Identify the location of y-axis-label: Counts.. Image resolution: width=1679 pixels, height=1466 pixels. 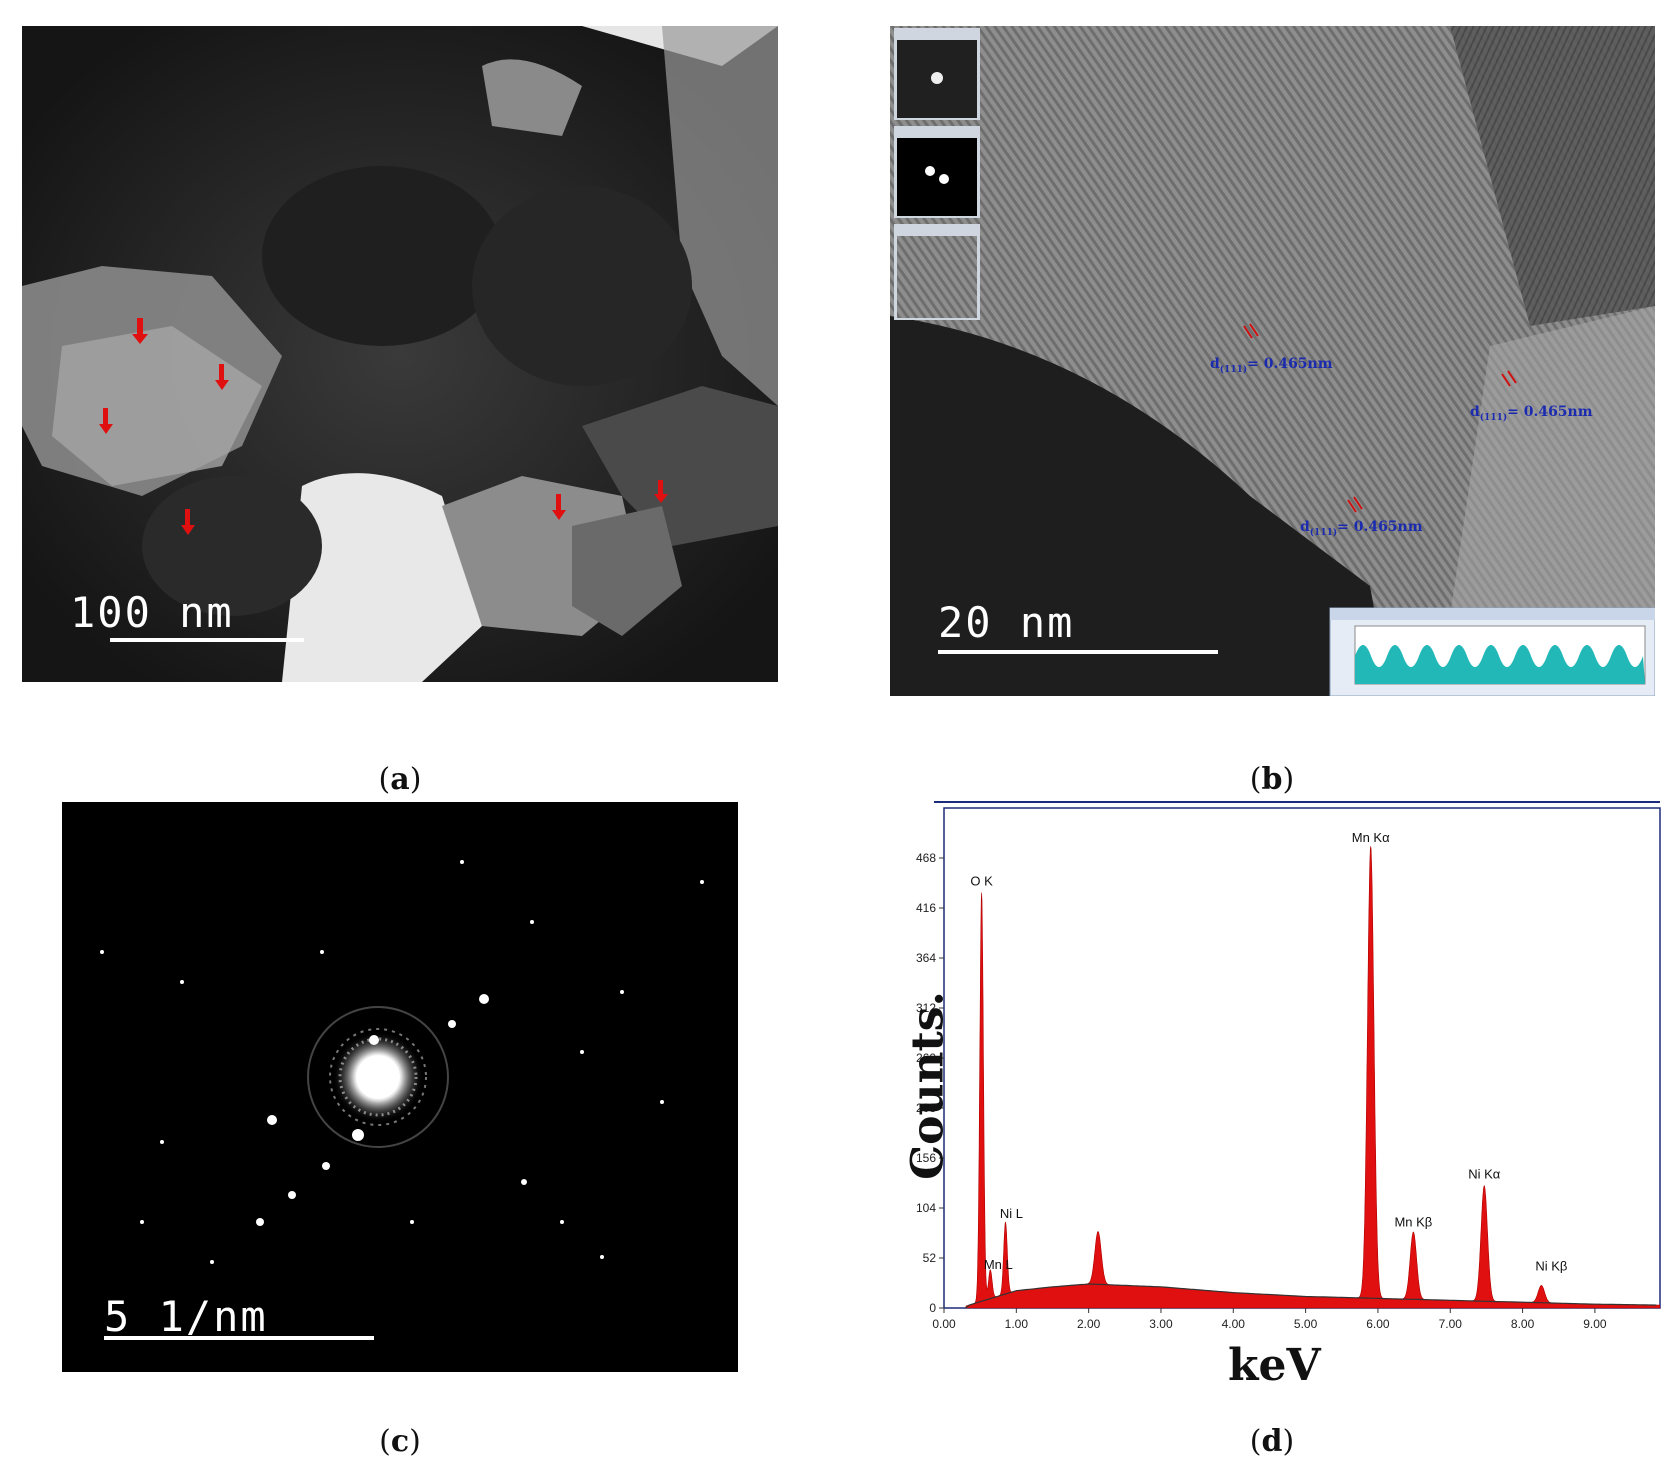
(928, 1085).